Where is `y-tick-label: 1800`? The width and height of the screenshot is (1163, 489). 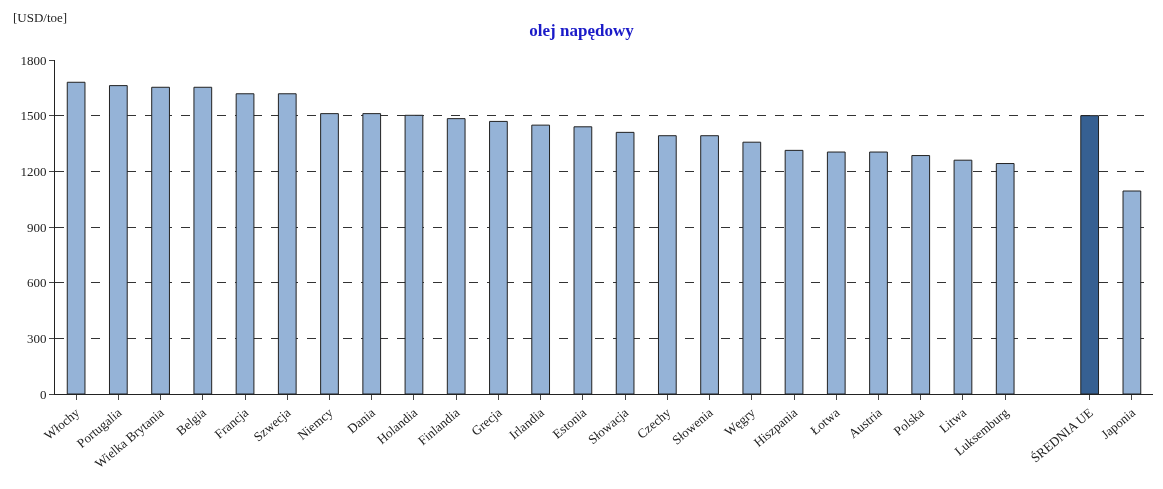 y-tick-label: 1800 is located at coordinates (33, 60).